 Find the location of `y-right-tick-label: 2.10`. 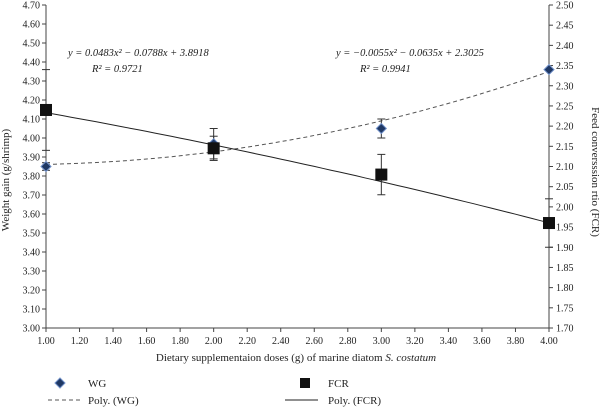

y-right-tick-label: 2.10 is located at coordinates (565, 167).